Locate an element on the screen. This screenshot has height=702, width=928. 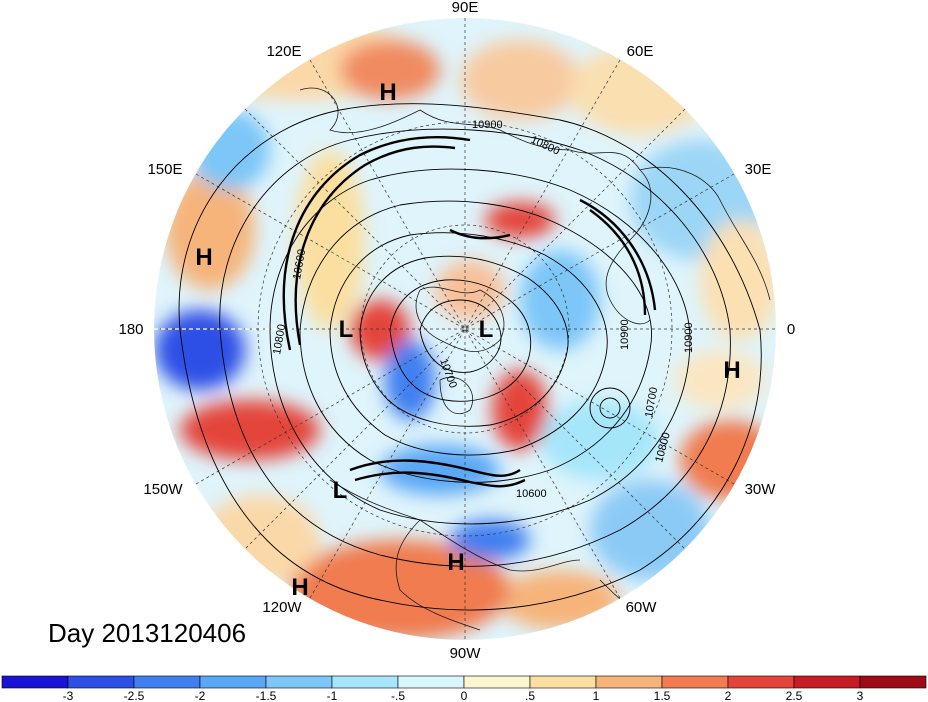
colorbar-tick-label: -.5 is located at coordinates (398, 695).